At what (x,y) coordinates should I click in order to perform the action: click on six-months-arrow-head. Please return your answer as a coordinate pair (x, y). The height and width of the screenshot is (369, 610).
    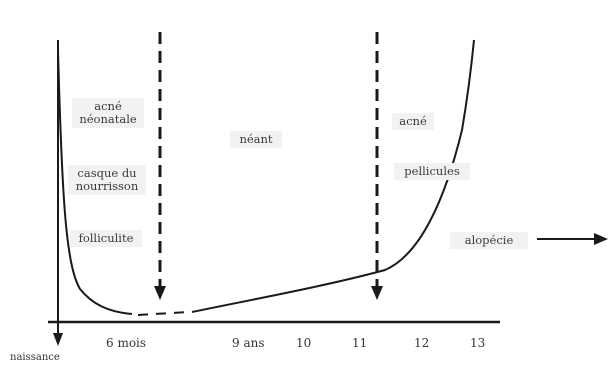
    Looking at the image, I should click on (160, 293).